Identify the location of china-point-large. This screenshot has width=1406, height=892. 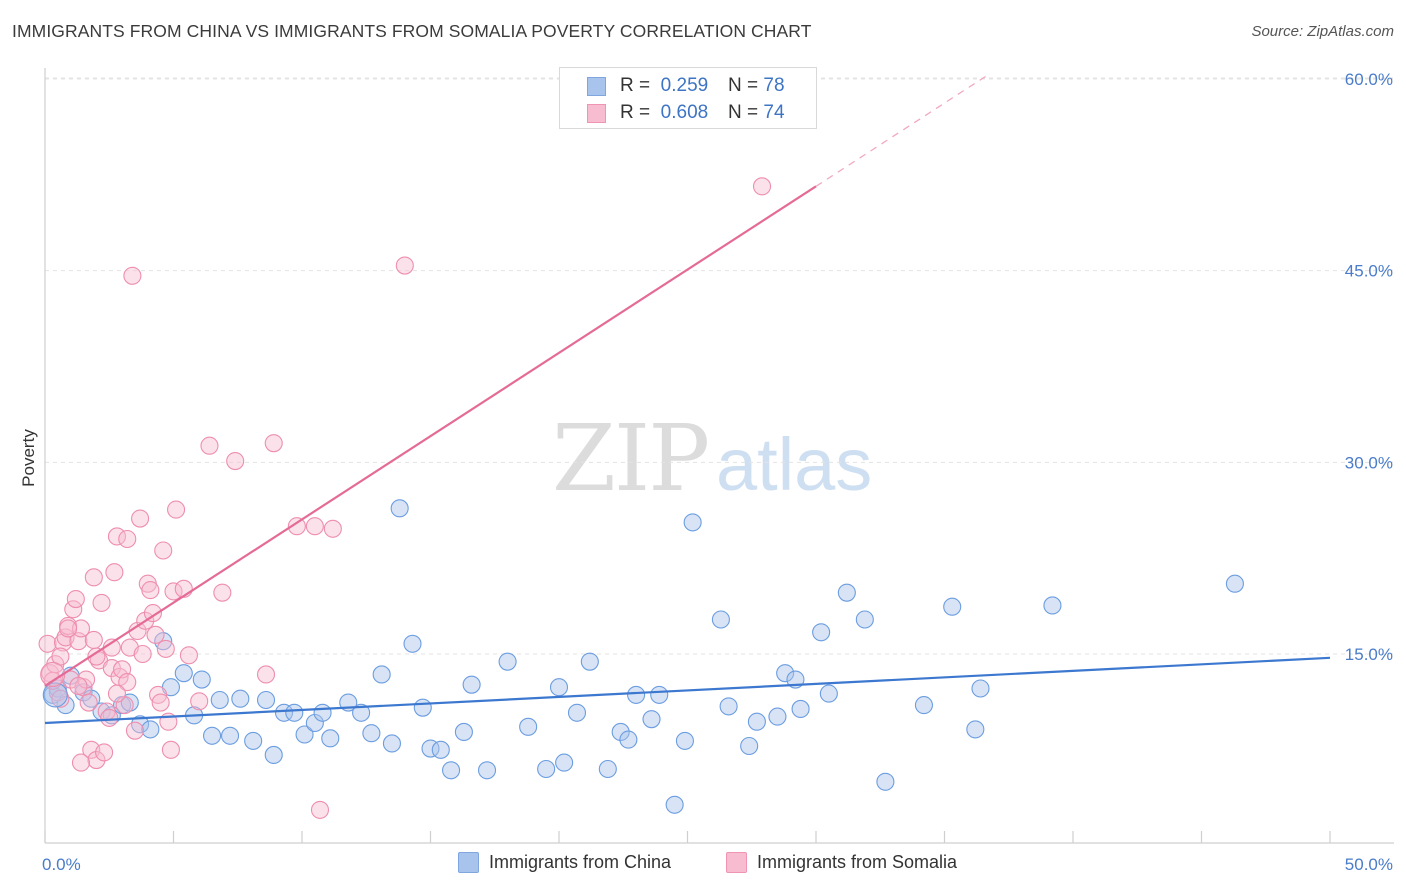
(55, 695).